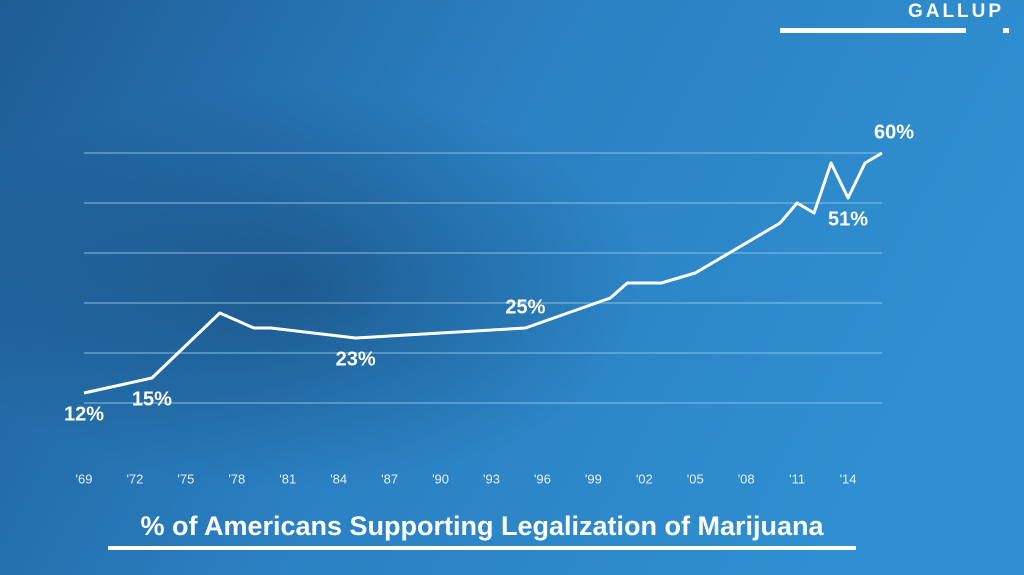 The width and height of the screenshot is (1024, 575). Describe the element at coordinates (84, 478) in the screenshot. I see `x-tick-label: '69` at that location.